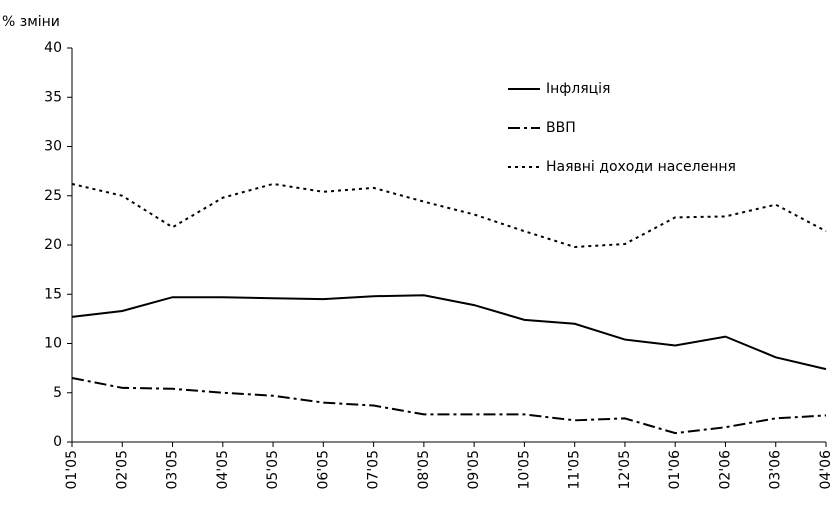 The width and height of the screenshot is (832, 528). What do you see at coordinates (424, 469) in the screenshot?
I see `x-tick-label: 08'05` at bounding box center [424, 469].